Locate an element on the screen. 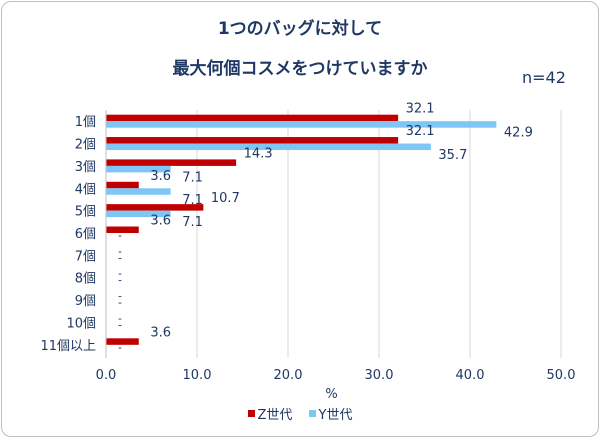 The width and height of the screenshot is (600, 438). legend-item-z: Z世代 is located at coordinates (270, 413).